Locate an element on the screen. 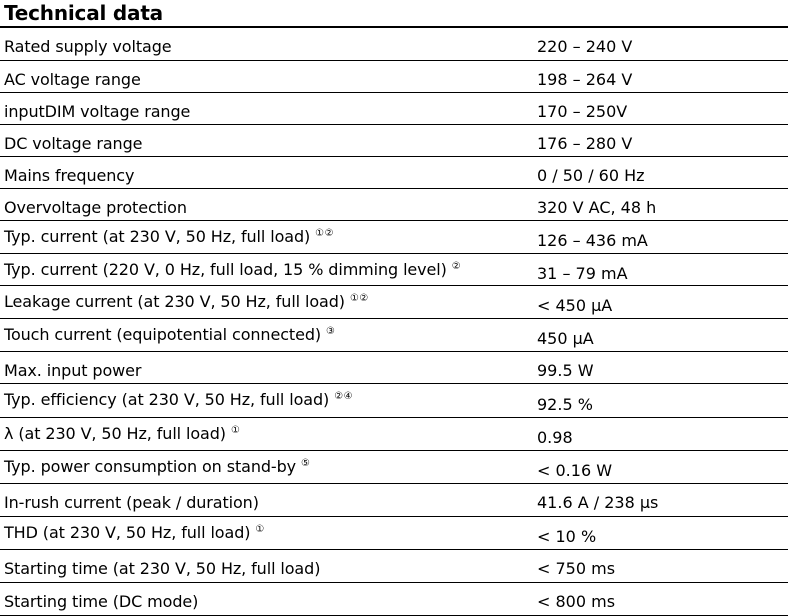  parameter-text: Mains frequency is located at coordinates (69, 175).